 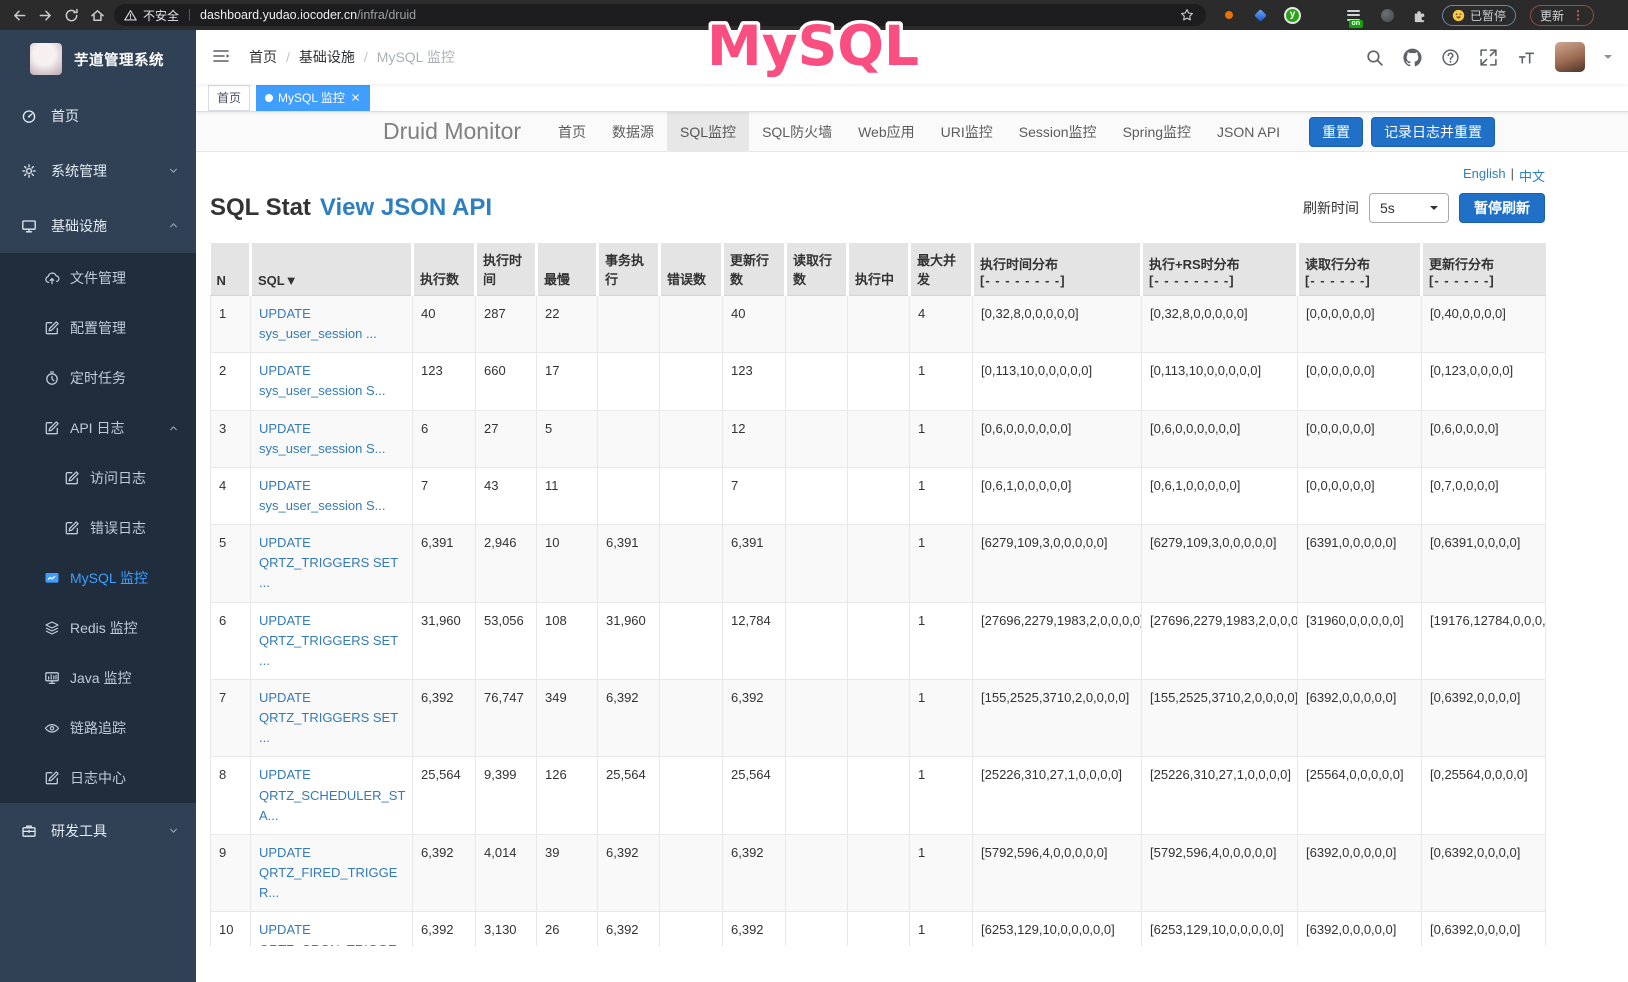 What do you see at coordinates (98, 678) in the screenshot?
I see `sidebar-item-java-monitor: Java 监控` at bounding box center [98, 678].